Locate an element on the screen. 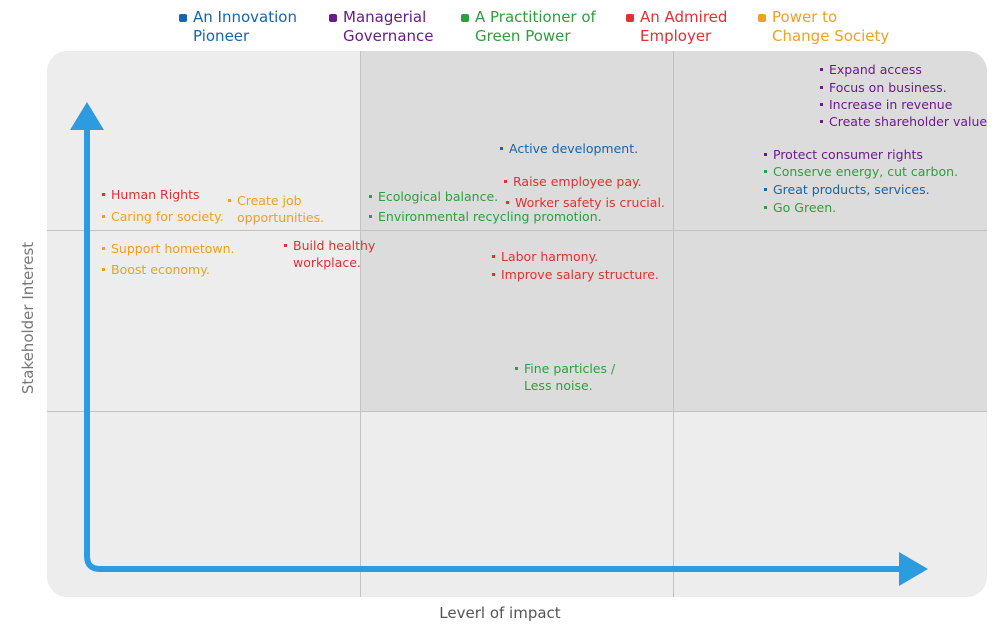  item-label: Conserve energy, cut carbon. is located at coordinates (866, 171).